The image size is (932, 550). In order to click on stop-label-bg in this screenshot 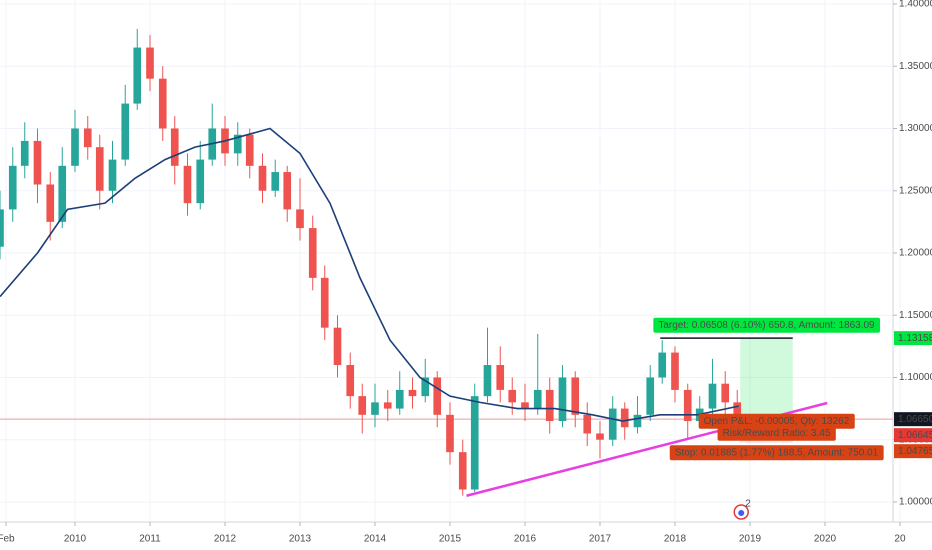, I will do `click(776, 453)`.